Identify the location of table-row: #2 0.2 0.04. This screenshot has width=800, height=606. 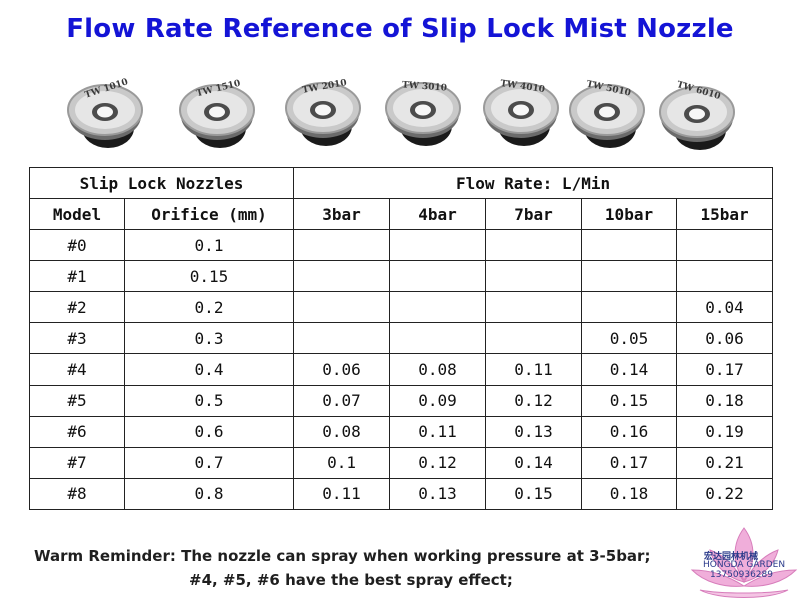
(401, 307).